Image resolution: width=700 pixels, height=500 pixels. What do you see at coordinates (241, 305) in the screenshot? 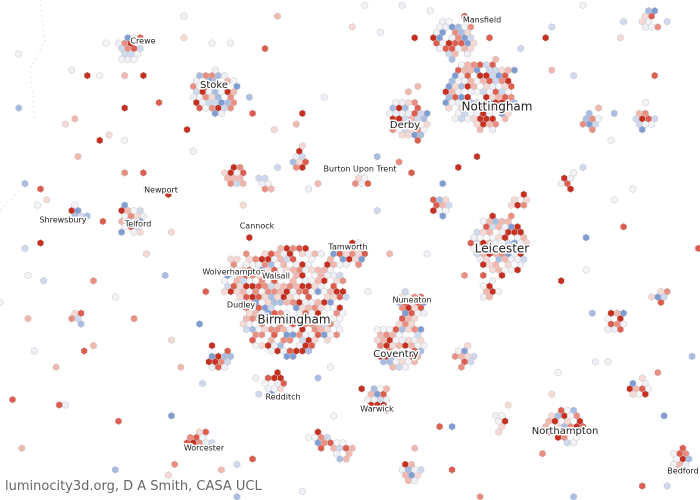
I see `place-label: Dudley` at bounding box center [241, 305].